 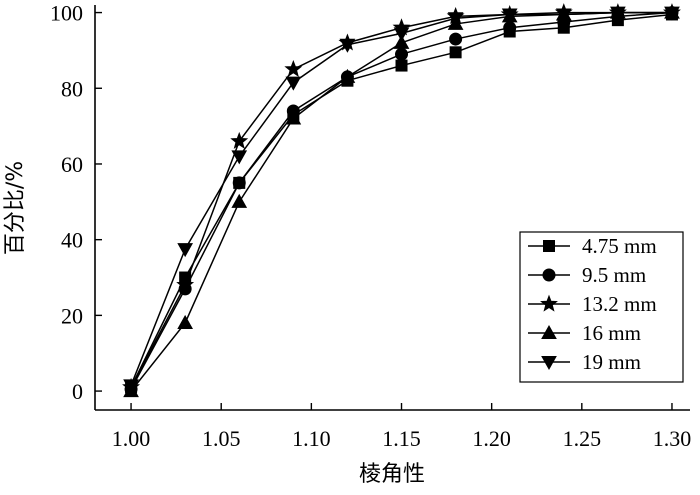 I want to click on legend-item: 16 mm, so click(x=584, y=333).